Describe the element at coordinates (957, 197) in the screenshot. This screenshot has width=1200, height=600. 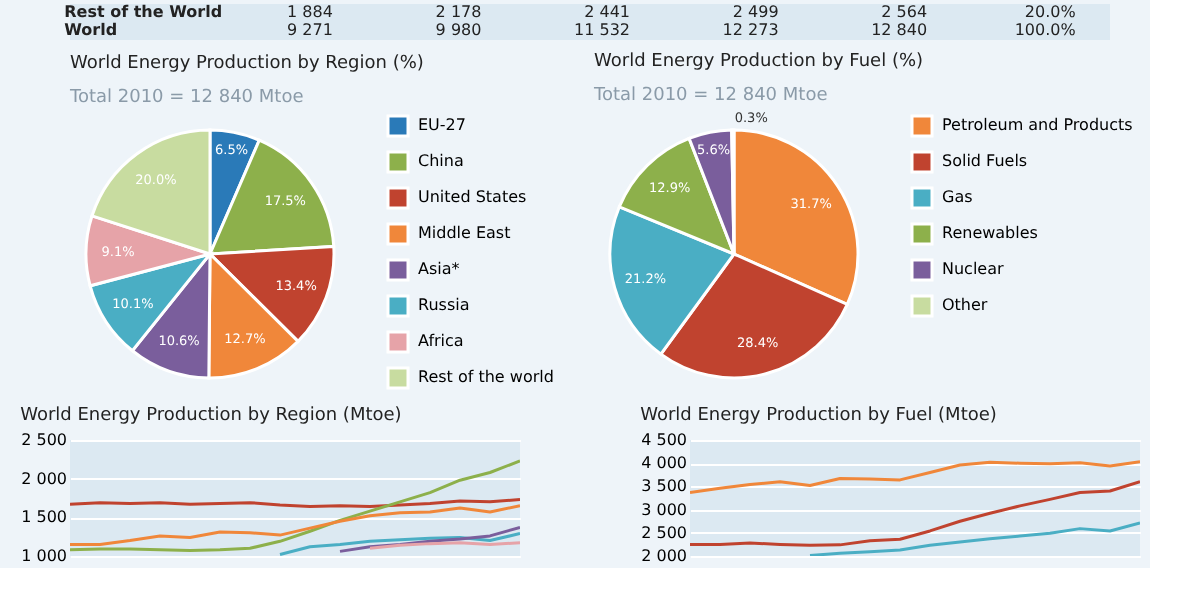
I see `legend-label: Gas` at that location.